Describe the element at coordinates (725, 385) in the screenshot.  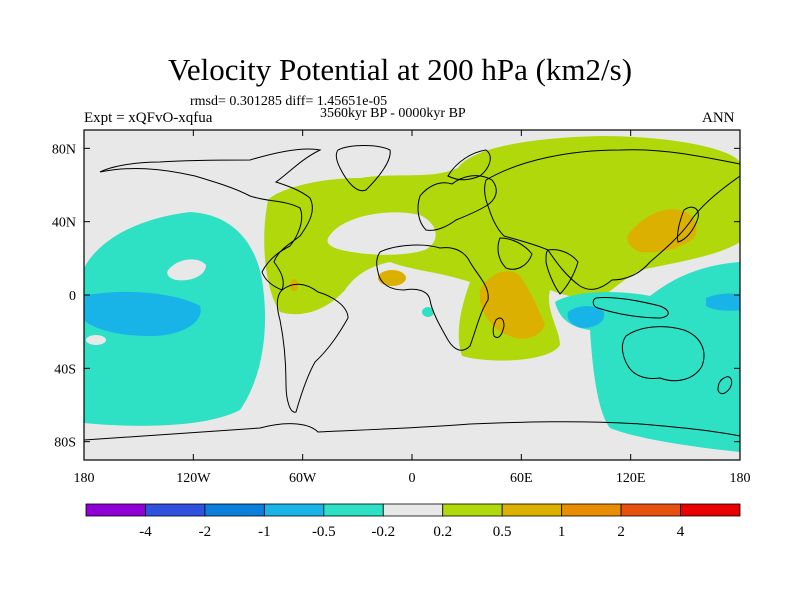
I see `coast-new-zealand` at that location.